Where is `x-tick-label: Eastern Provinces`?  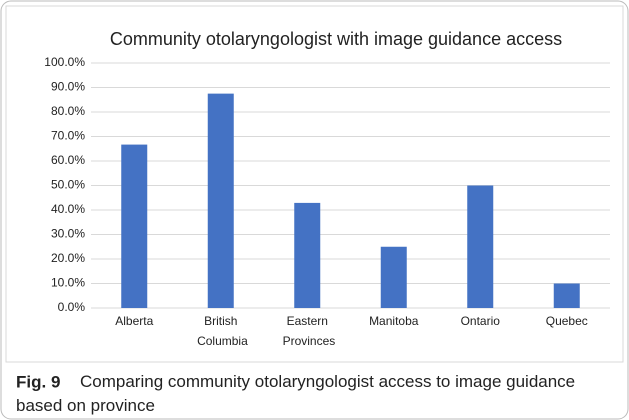 x-tick-label: Eastern Provinces is located at coordinates (307, 331).